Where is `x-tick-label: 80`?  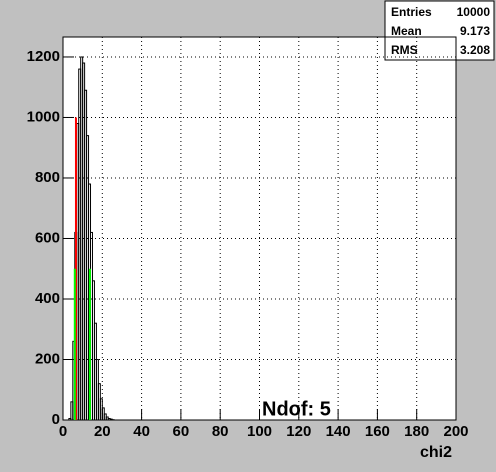 x-tick-label: 80 is located at coordinates (220, 431).